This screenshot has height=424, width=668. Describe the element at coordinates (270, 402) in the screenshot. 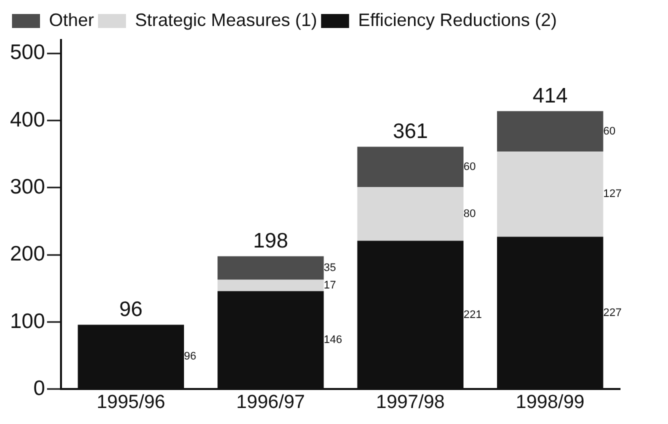

I see `x-tick-label: 1996/97` at that location.